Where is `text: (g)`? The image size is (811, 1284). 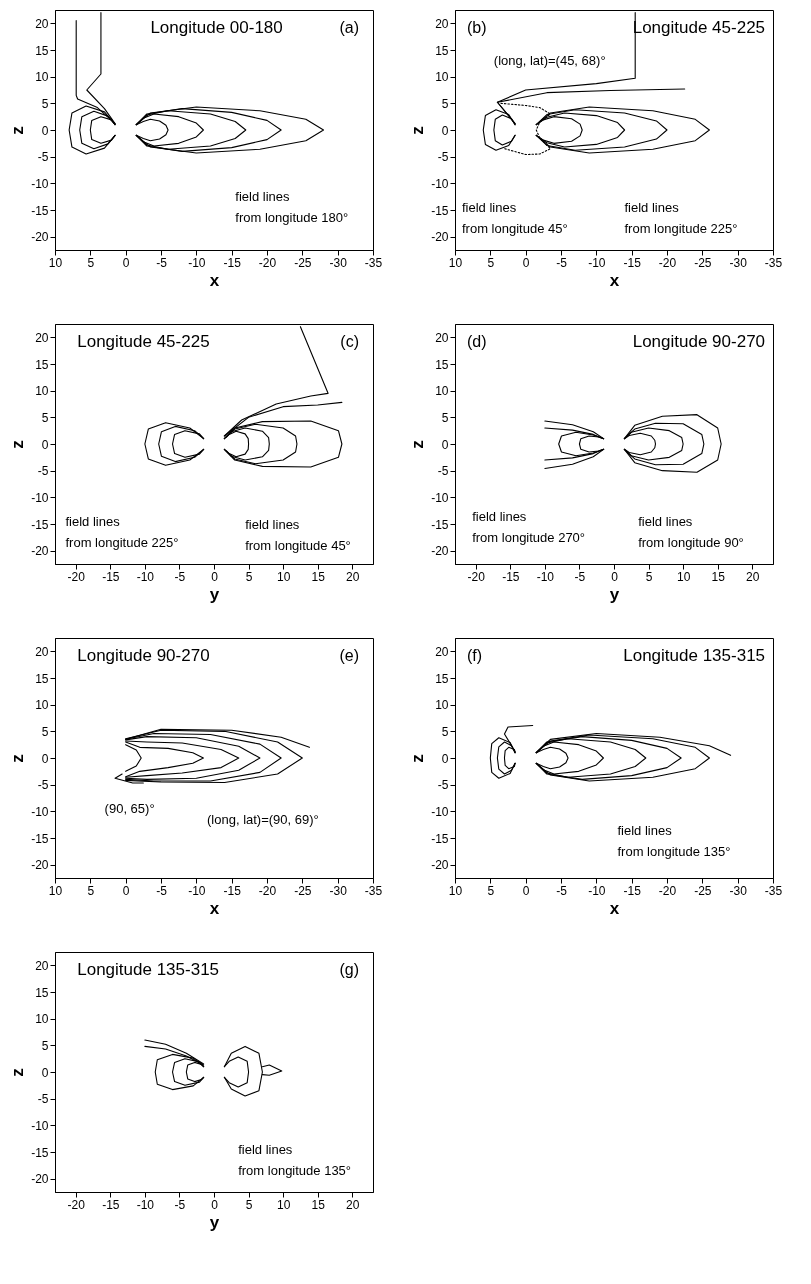
text: (g) is located at coordinates (349, 969).